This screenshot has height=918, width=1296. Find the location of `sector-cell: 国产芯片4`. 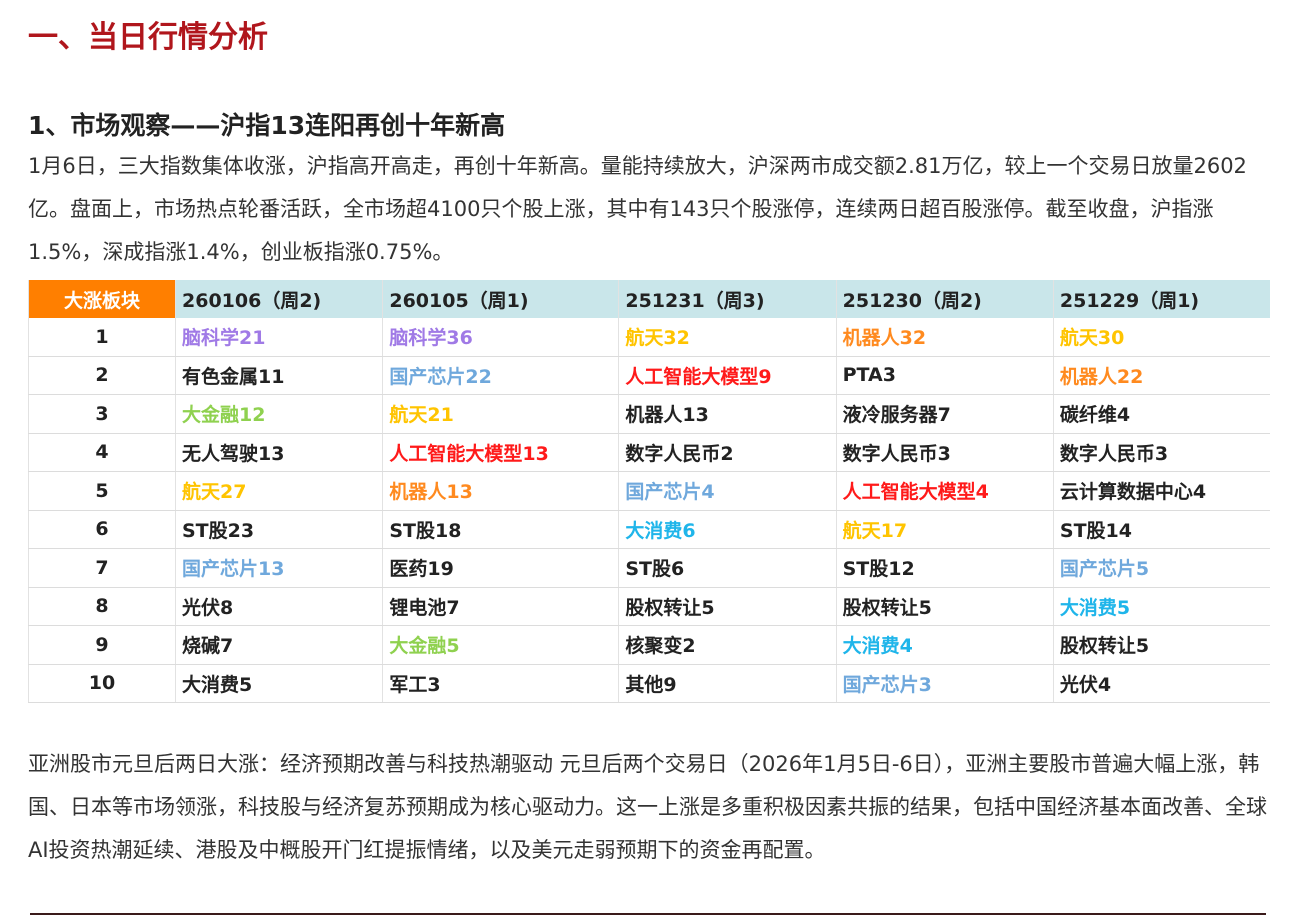

sector-cell: 国产芯片4 is located at coordinates (727, 491).